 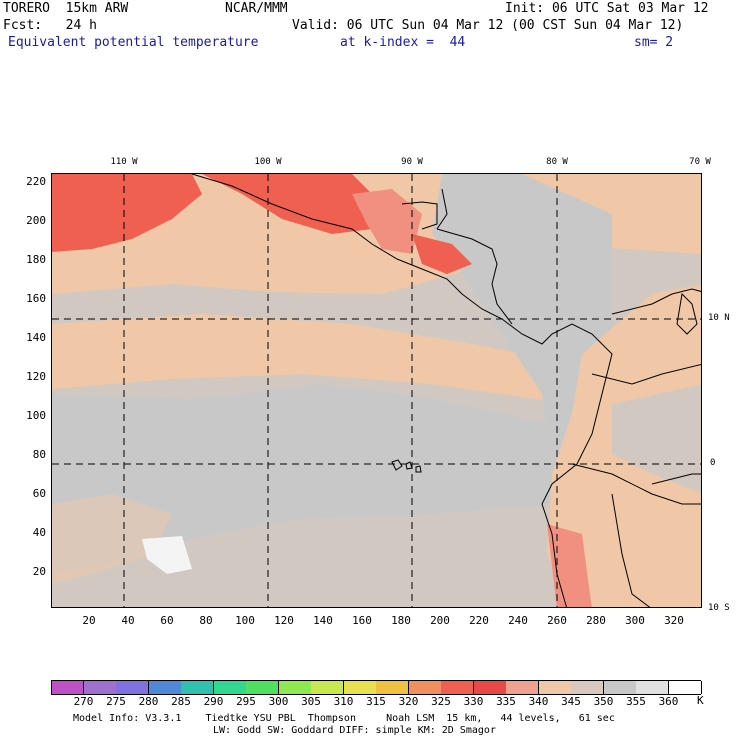 What do you see at coordinates (607, 8) in the screenshot?
I see `init-time: Init: 06 UTC Sat 03 Mar 12` at bounding box center [607, 8].